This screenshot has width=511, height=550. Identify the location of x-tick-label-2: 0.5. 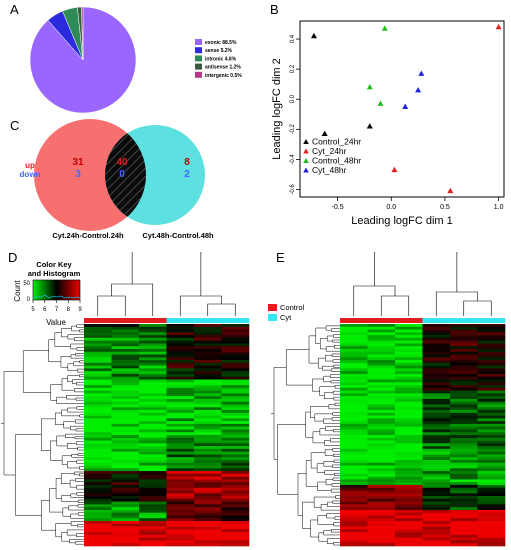
(445, 207).